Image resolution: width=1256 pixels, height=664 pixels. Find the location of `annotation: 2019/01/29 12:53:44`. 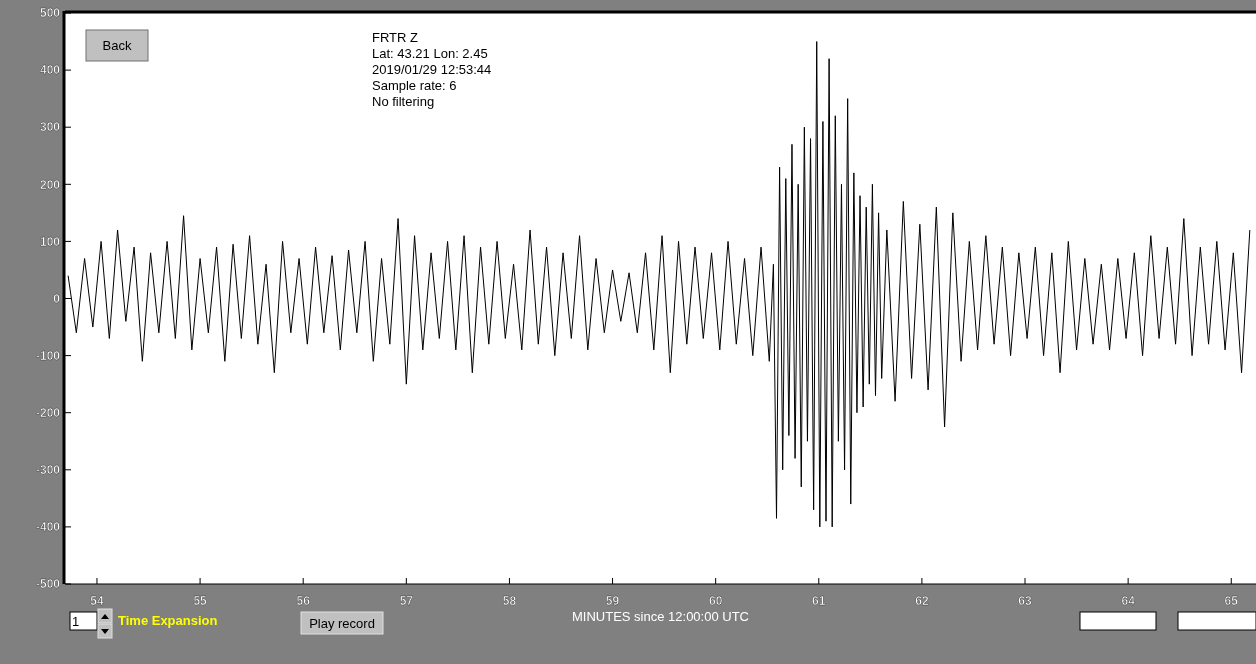

annotation: 2019/01/29 12:53:44 is located at coordinates (432, 69).